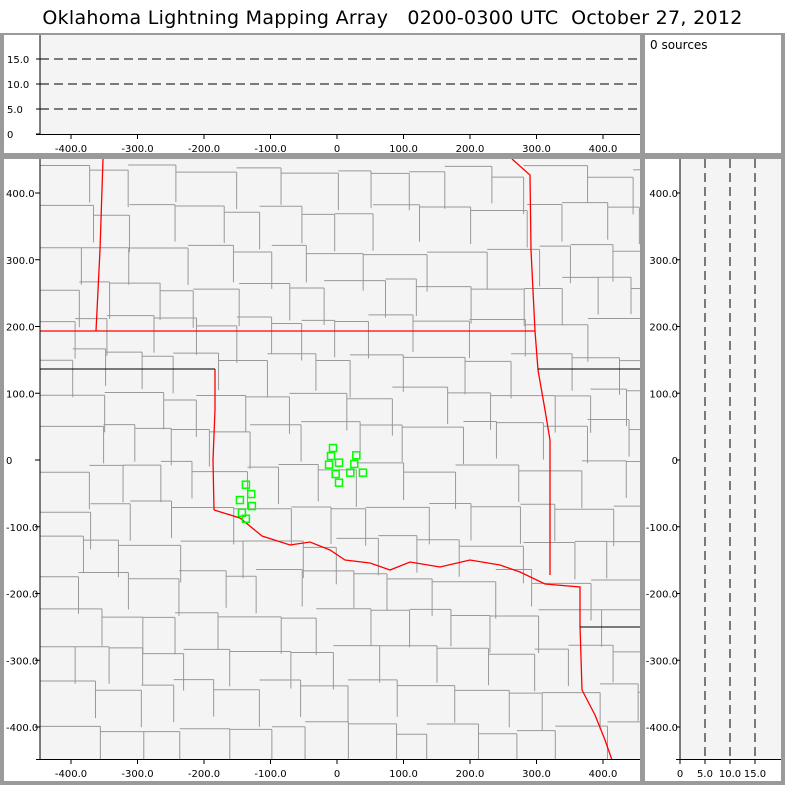 Image resolution: width=785 pixels, height=785 pixels. I want to click on y-tick-label: 15.0, so click(18, 60).